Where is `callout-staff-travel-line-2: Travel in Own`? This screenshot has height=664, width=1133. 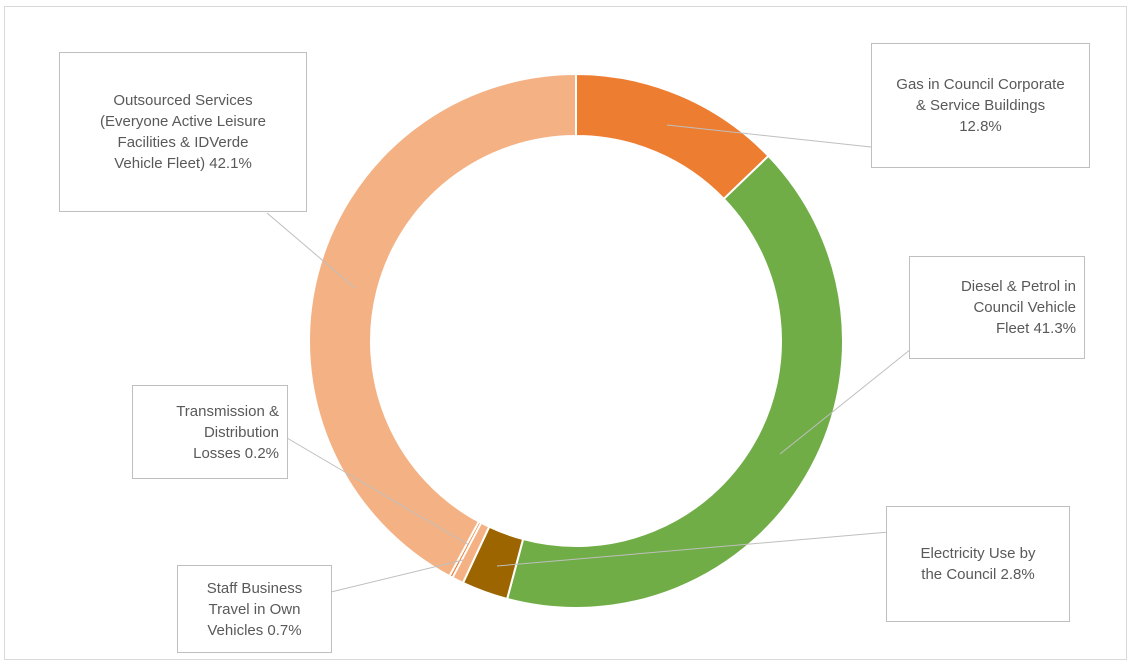
callout-staff-travel-line-2: Travel in Own is located at coordinates (254, 609).